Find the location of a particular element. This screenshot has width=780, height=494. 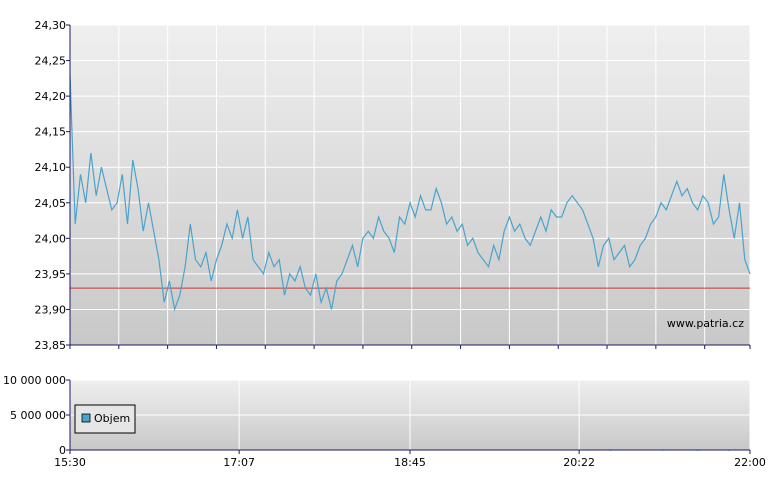

price-y-tick-label: 24,20 is located at coordinates (51, 96).